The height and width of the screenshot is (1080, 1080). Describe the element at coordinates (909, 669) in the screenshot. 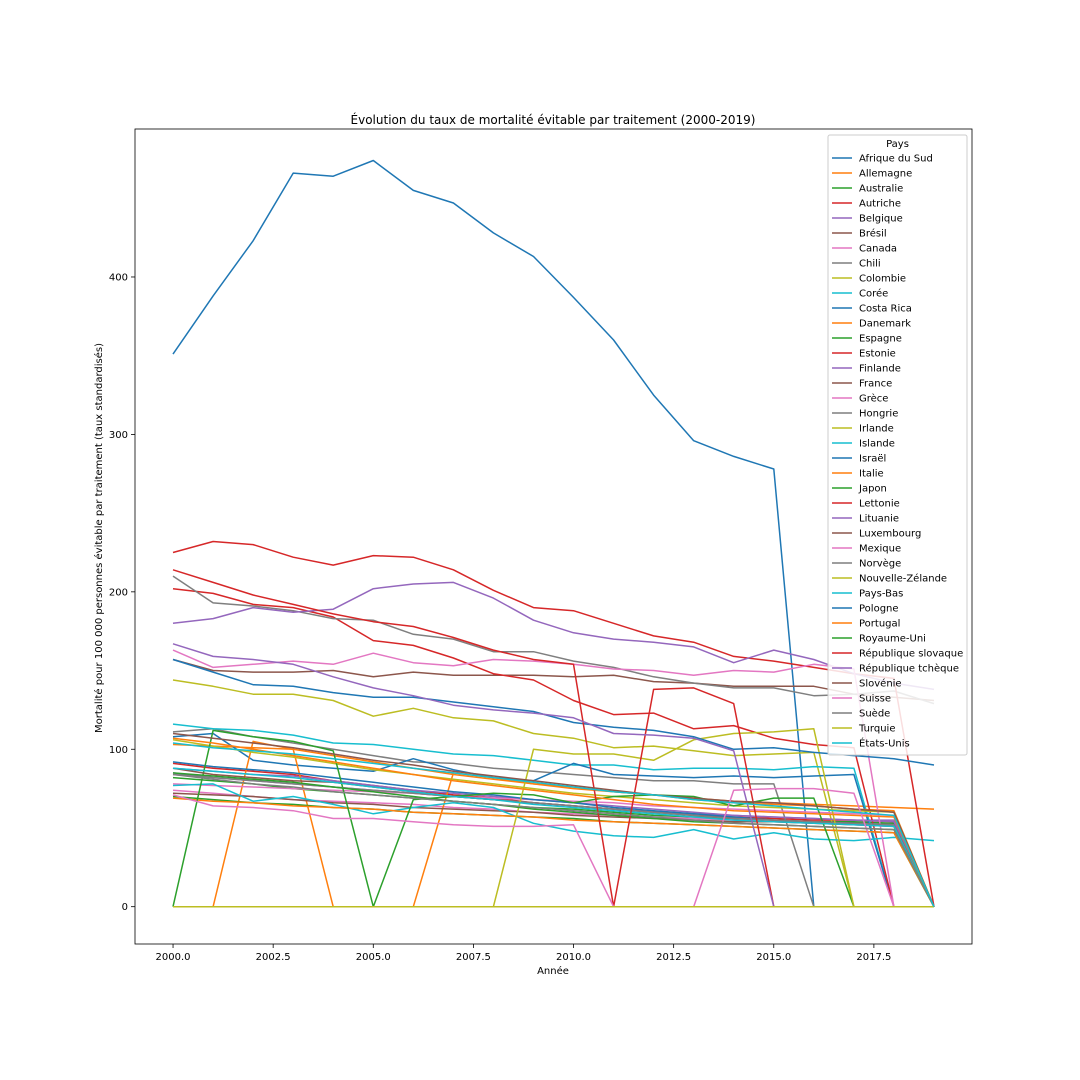

I see `legend-label: République tchèque` at that location.